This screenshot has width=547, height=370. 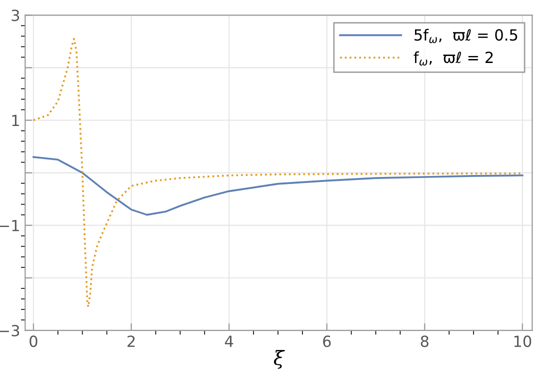 I want to click on y-tick-label: 1, so click(x=15, y=120).